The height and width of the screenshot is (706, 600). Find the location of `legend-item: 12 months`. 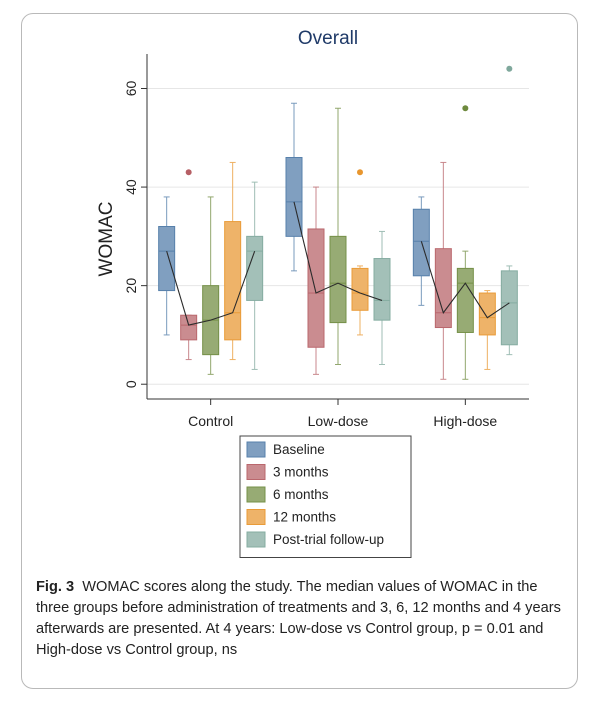

legend-item: 12 months is located at coordinates (291, 517).